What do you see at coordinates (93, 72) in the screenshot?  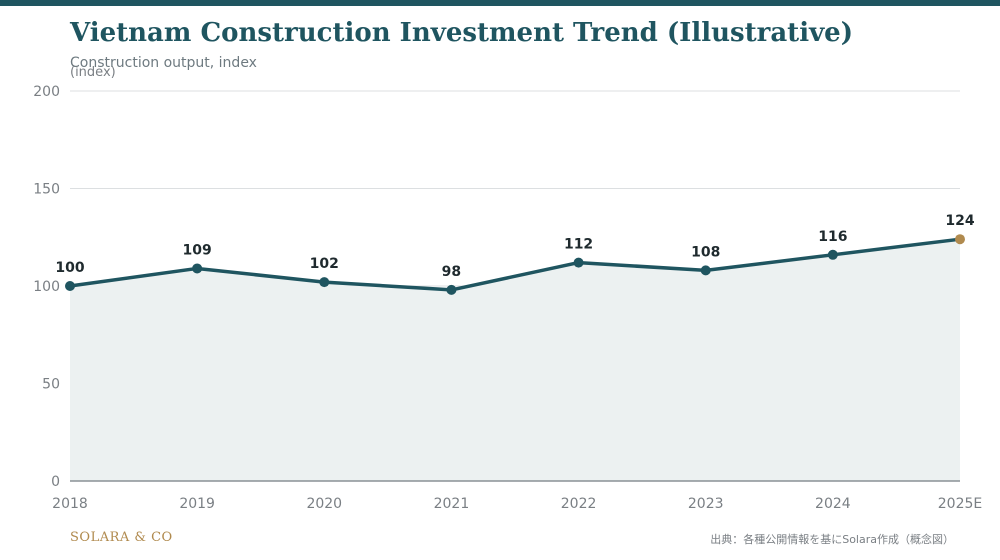 I see `y-axis-label: (index)` at bounding box center [93, 72].